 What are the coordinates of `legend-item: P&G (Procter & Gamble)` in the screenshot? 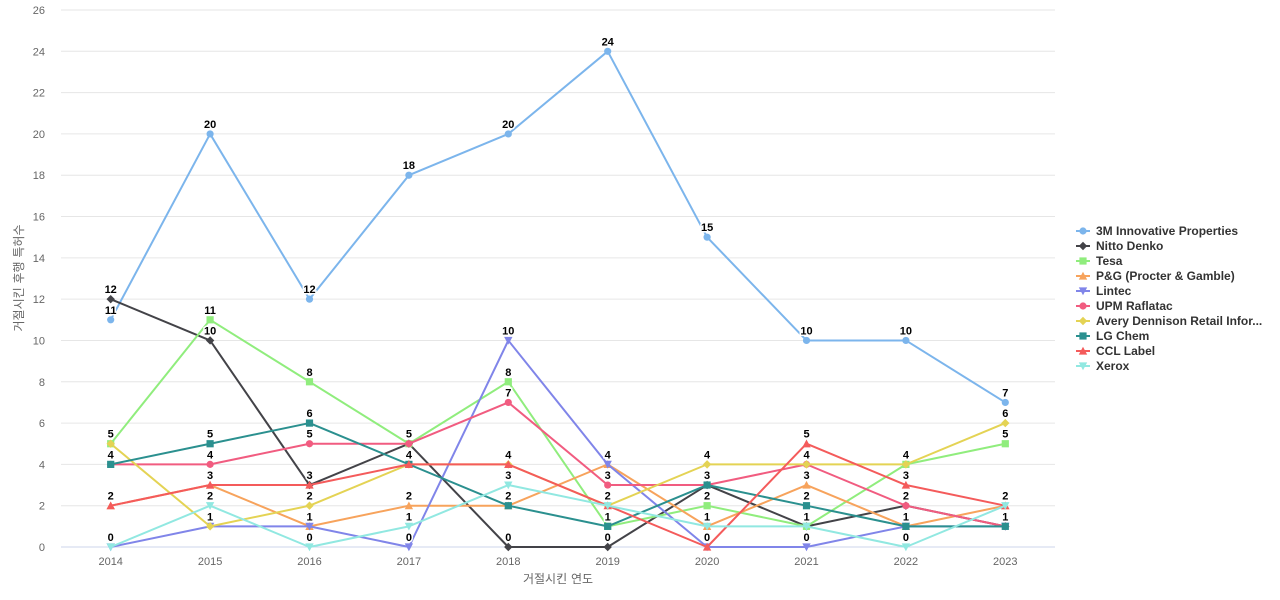 It's located at (1155, 276).